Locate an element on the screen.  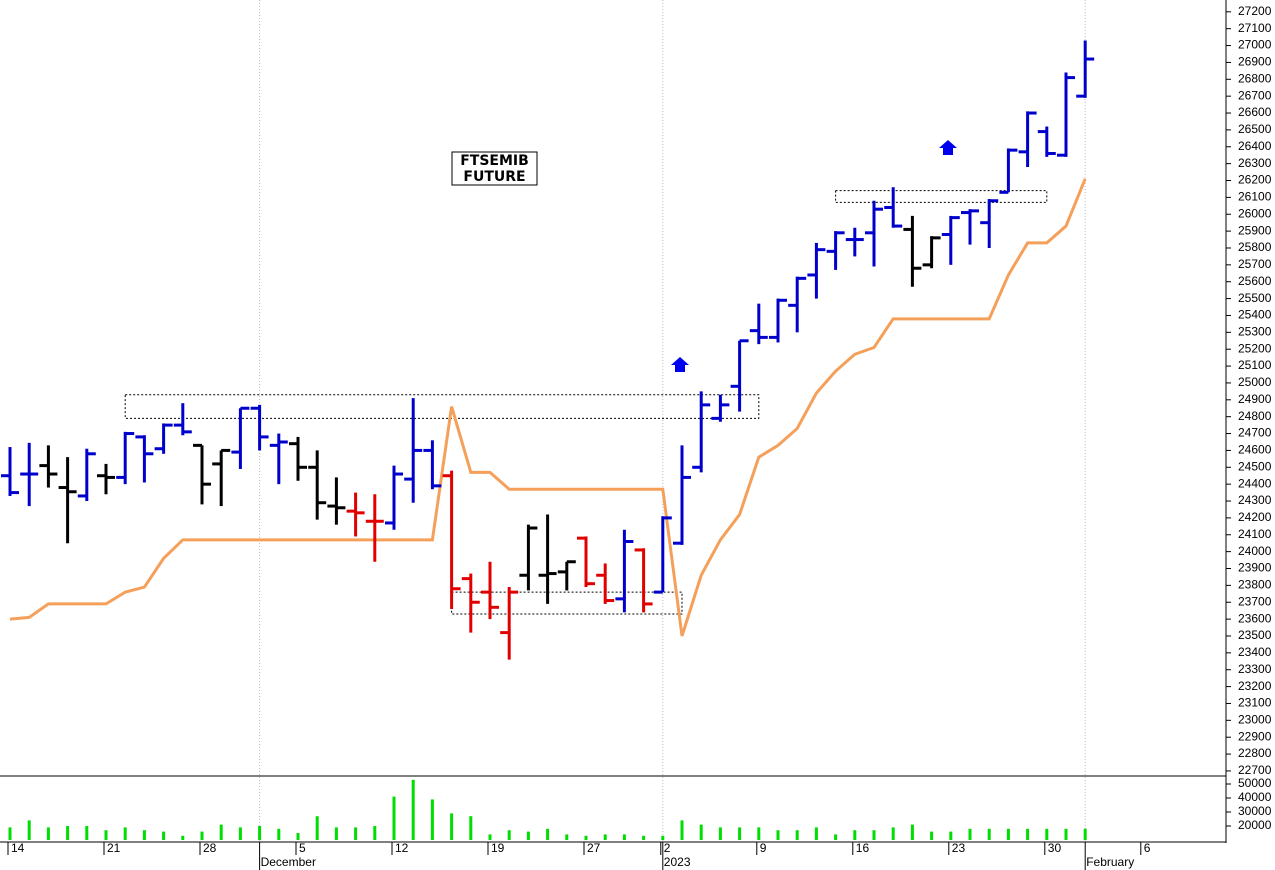
y-tick-label: 24600 is located at coordinates (1255, 450).